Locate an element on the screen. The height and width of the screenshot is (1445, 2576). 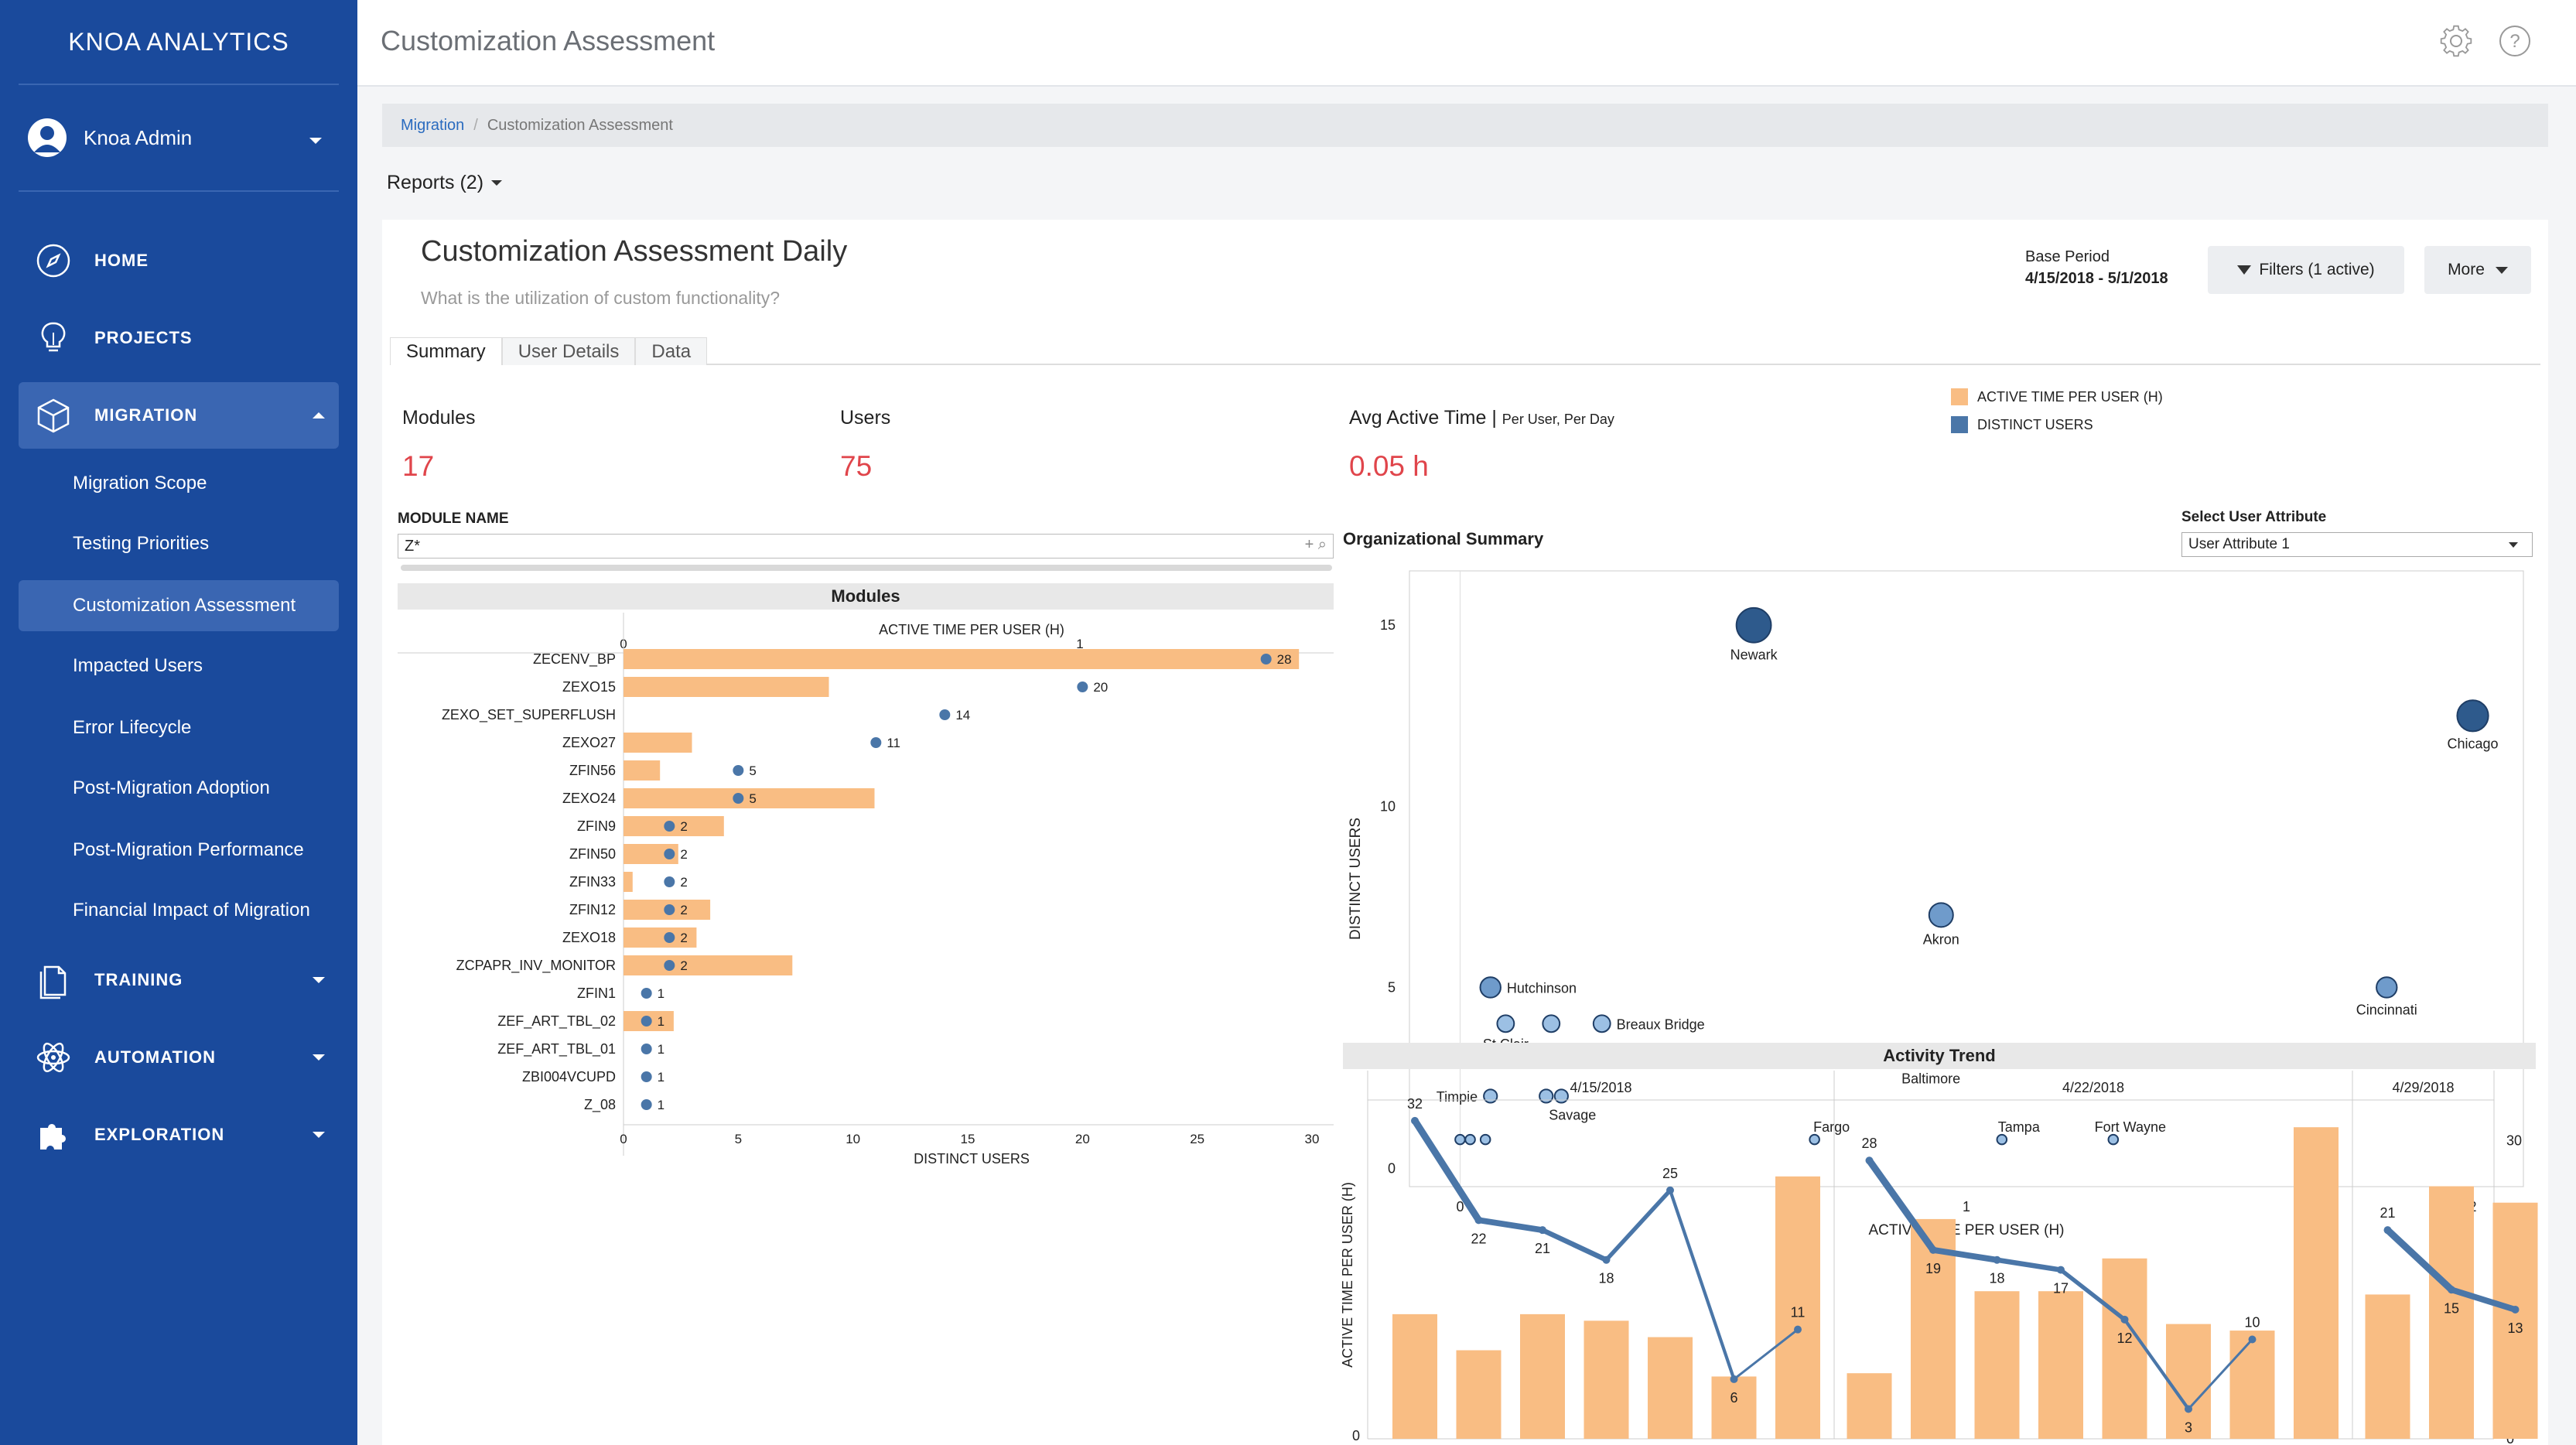
nav-customization-assessment: Customization Assessment is located at coordinates (179, 605).